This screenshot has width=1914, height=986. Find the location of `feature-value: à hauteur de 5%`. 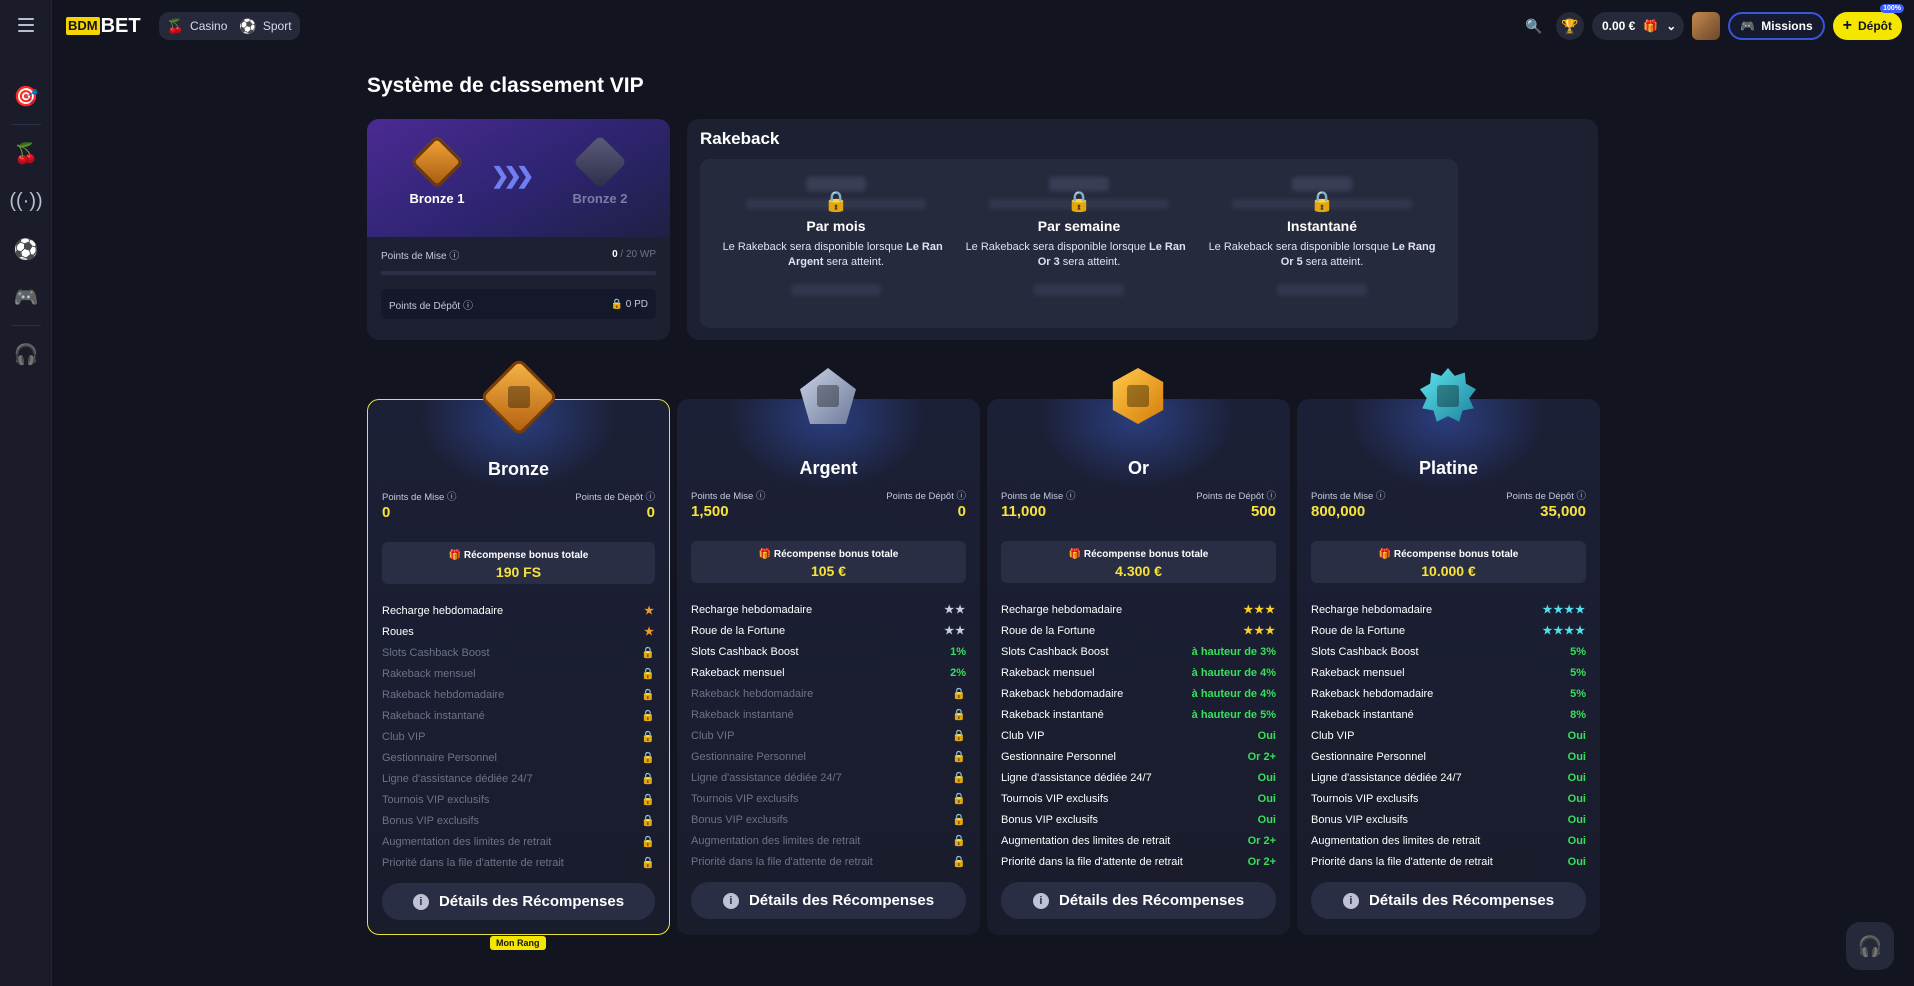

feature-value: à hauteur de 5% is located at coordinates (1233, 714).